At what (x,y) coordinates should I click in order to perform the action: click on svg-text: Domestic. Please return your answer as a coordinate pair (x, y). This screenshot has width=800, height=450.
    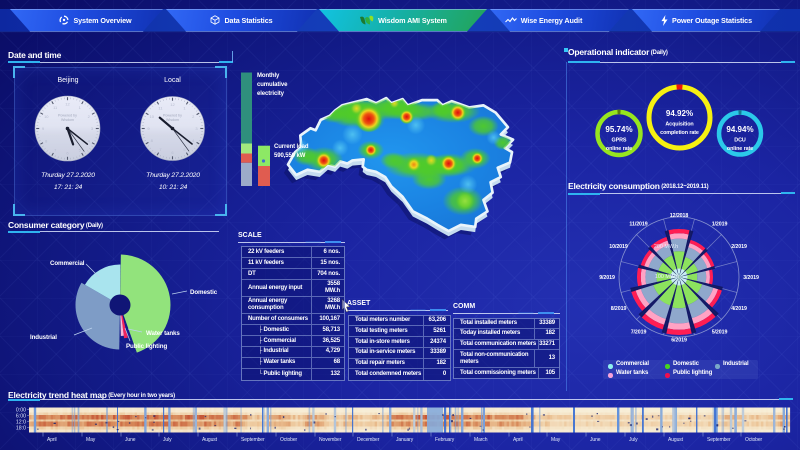
    Looking at the image, I should click on (204, 292).